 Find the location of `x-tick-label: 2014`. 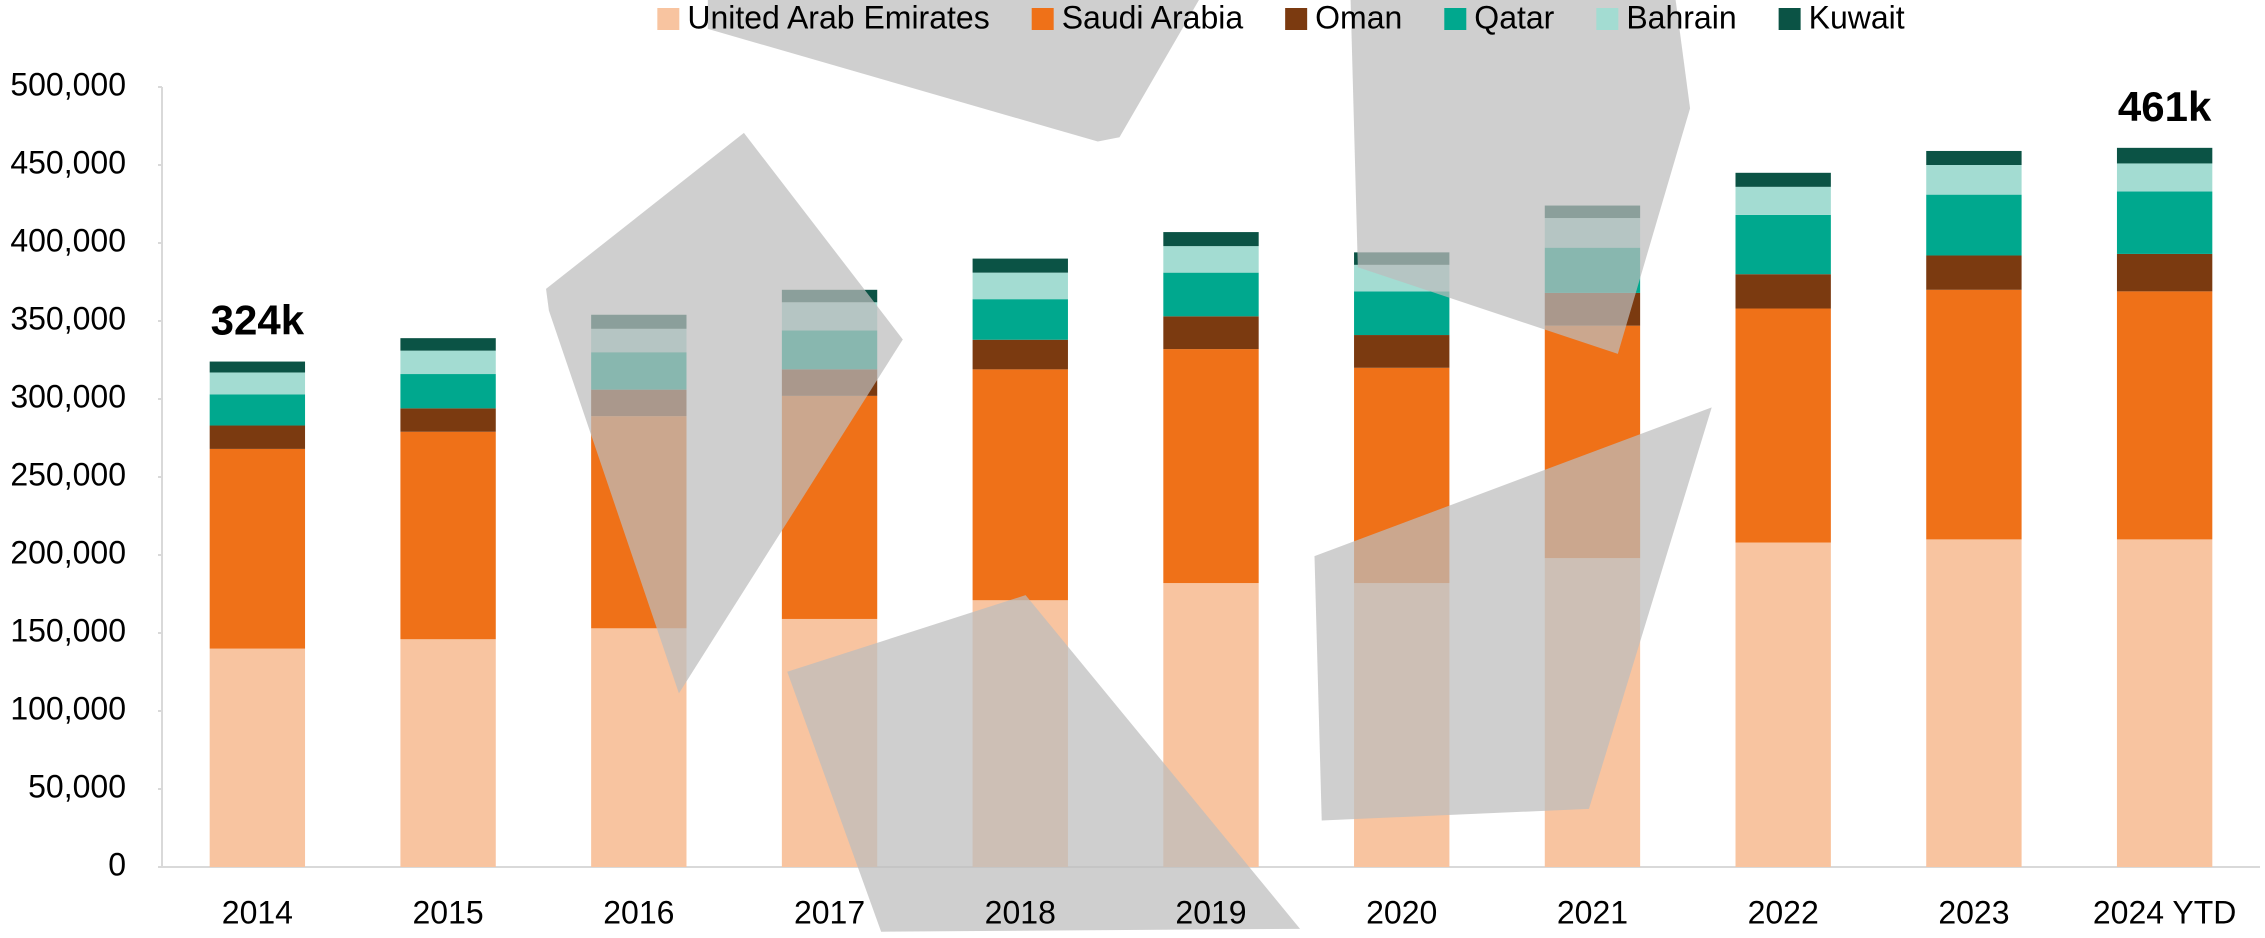

x-tick-label: 2014 is located at coordinates (257, 912).